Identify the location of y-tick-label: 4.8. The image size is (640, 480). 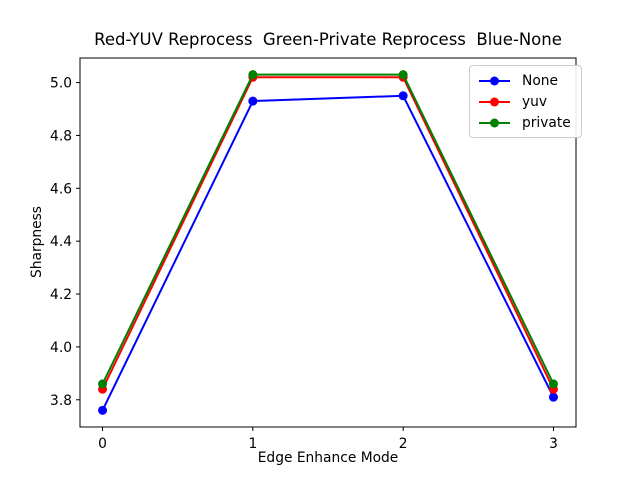
(61, 136).